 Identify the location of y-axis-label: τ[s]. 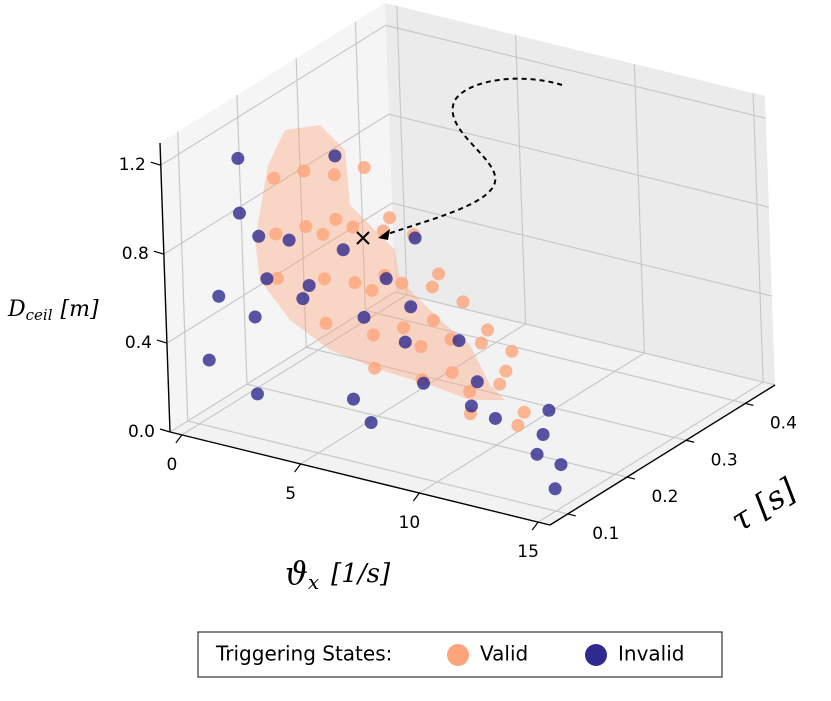
(763, 504).